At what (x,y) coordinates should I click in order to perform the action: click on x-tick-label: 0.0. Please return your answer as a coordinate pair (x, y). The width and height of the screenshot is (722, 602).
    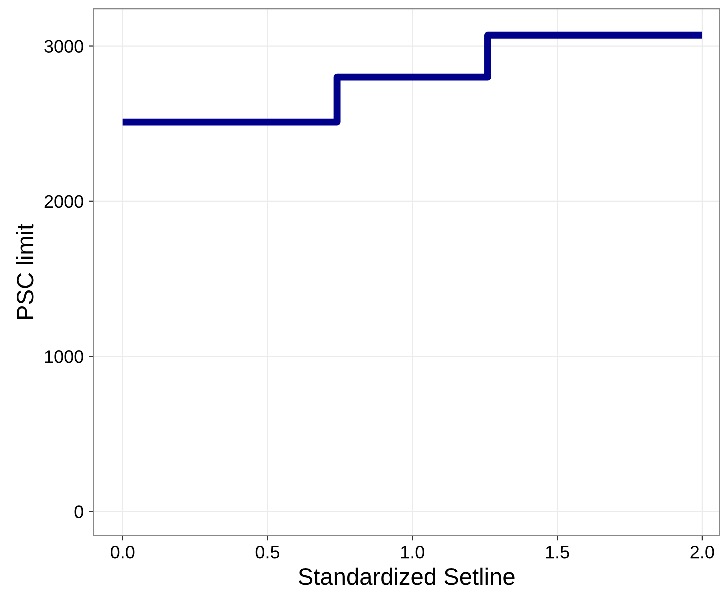
    Looking at the image, I should click on (122, 552).